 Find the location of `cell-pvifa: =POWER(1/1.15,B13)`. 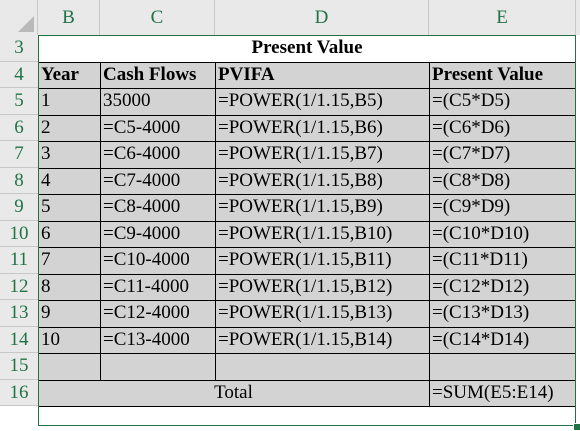

cell-pvifa: =POWER(1/1.15,B13) is located at coordinates (322, 313).